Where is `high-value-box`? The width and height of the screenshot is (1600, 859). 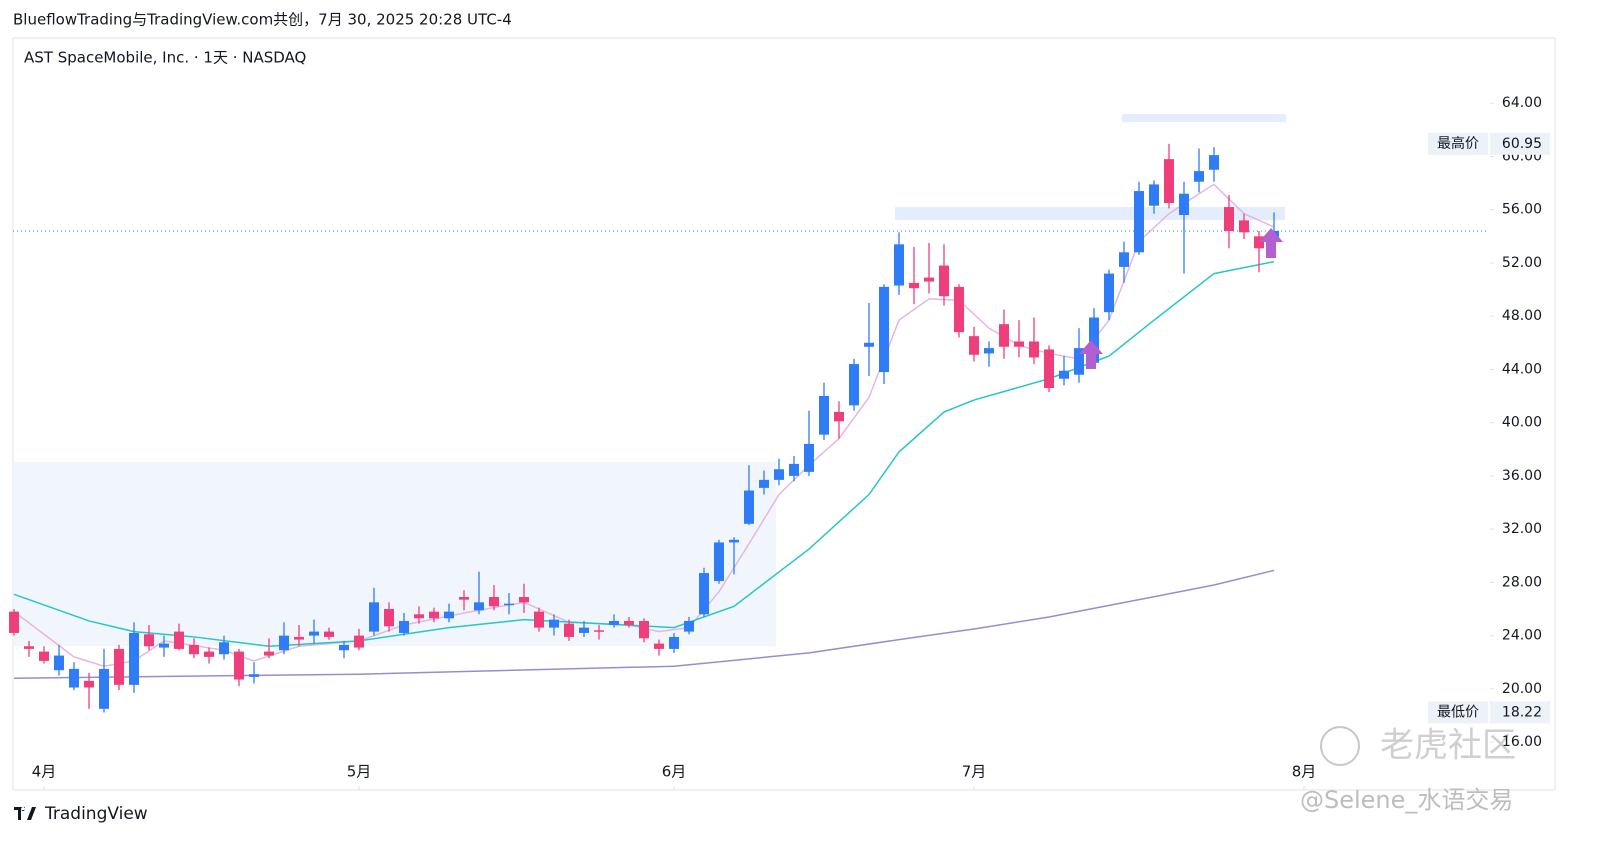 high-value-box is located at coordinates (1520, 143).